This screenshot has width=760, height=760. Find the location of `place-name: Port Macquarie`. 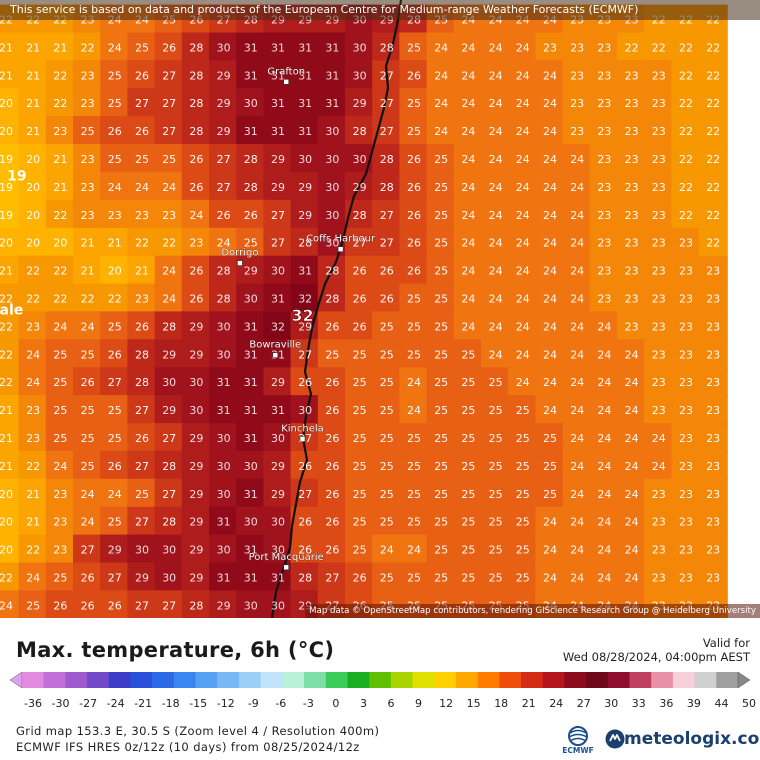

place-name: Port Macquarie is located at coordinates (286, 558).